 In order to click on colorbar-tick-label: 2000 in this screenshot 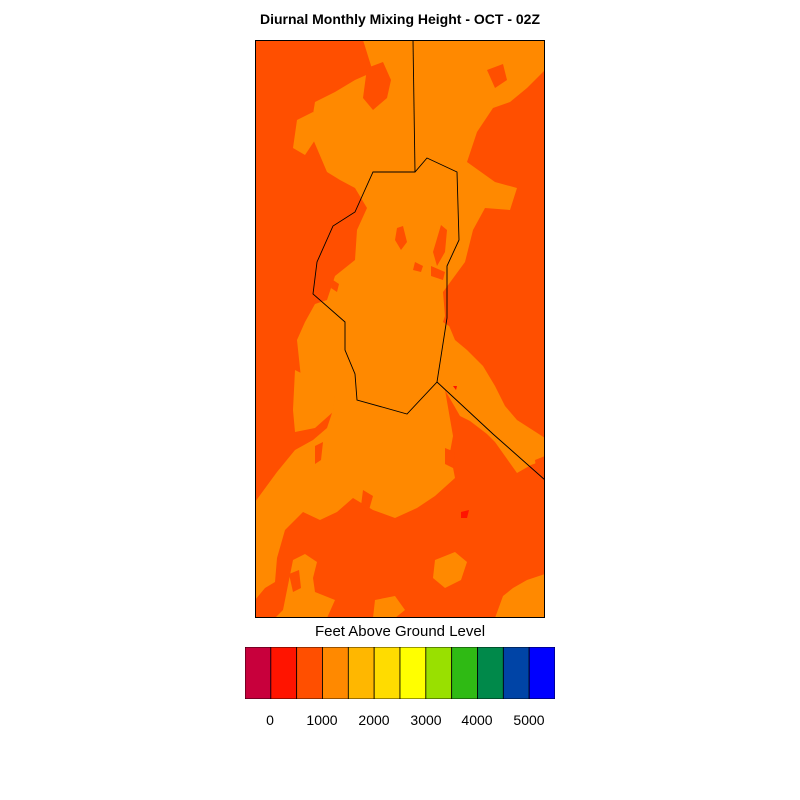, I will do `click(374, 720)`.